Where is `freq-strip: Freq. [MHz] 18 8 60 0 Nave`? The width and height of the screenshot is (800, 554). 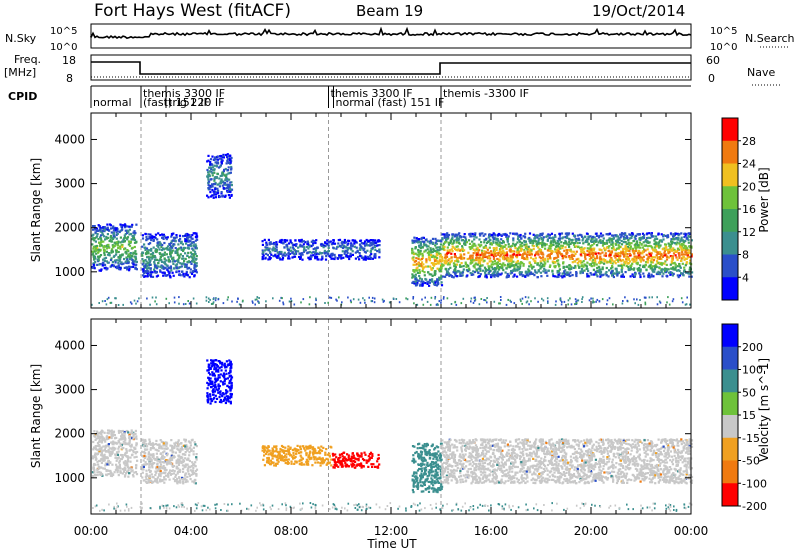
freq-strip: Freq. [MHz] 18 8 60 0 Nave is located at coordinates (392, 69).